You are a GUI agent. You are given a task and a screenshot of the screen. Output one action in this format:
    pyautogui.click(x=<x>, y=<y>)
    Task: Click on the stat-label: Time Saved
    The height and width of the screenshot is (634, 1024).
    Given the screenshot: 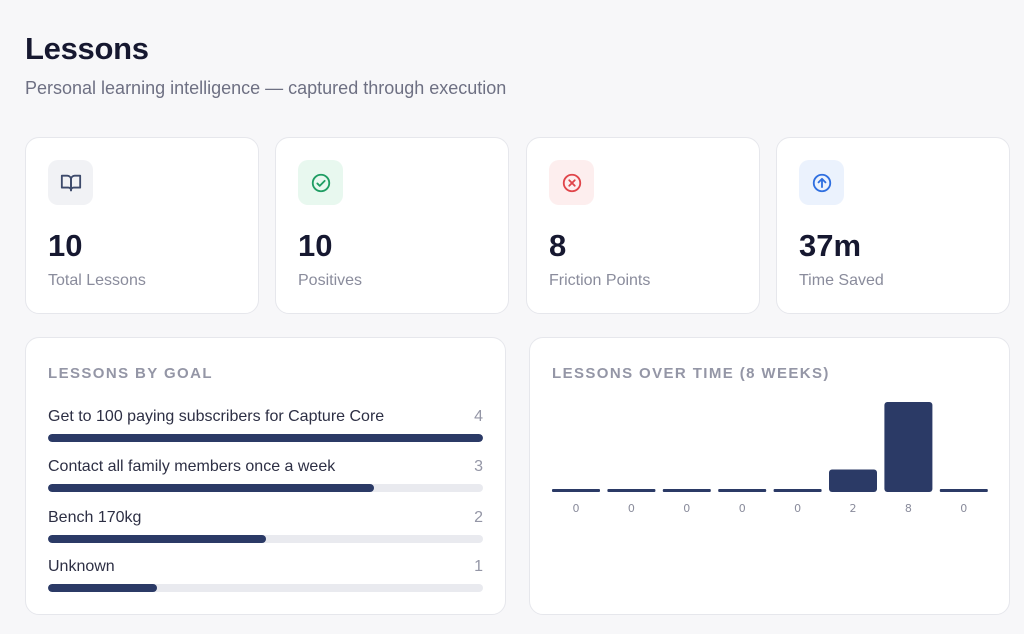 What is the action you would take?
    pyautogui.click(x=841, y=280)
    